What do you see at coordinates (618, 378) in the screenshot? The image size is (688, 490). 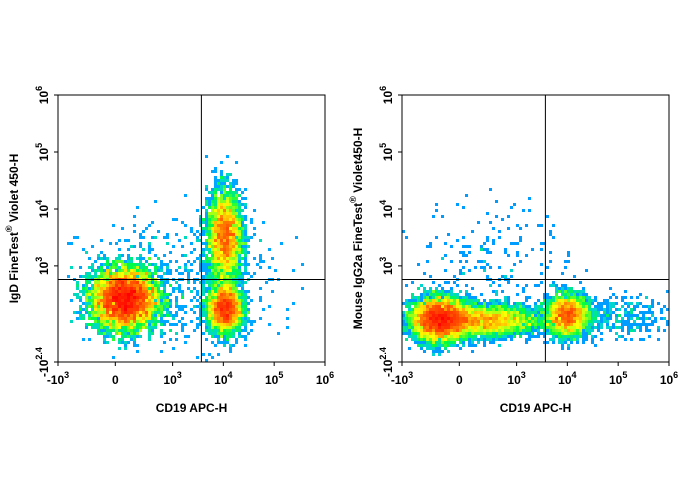 I see `x-tick-label: 105` at bounding box center [618, 378].